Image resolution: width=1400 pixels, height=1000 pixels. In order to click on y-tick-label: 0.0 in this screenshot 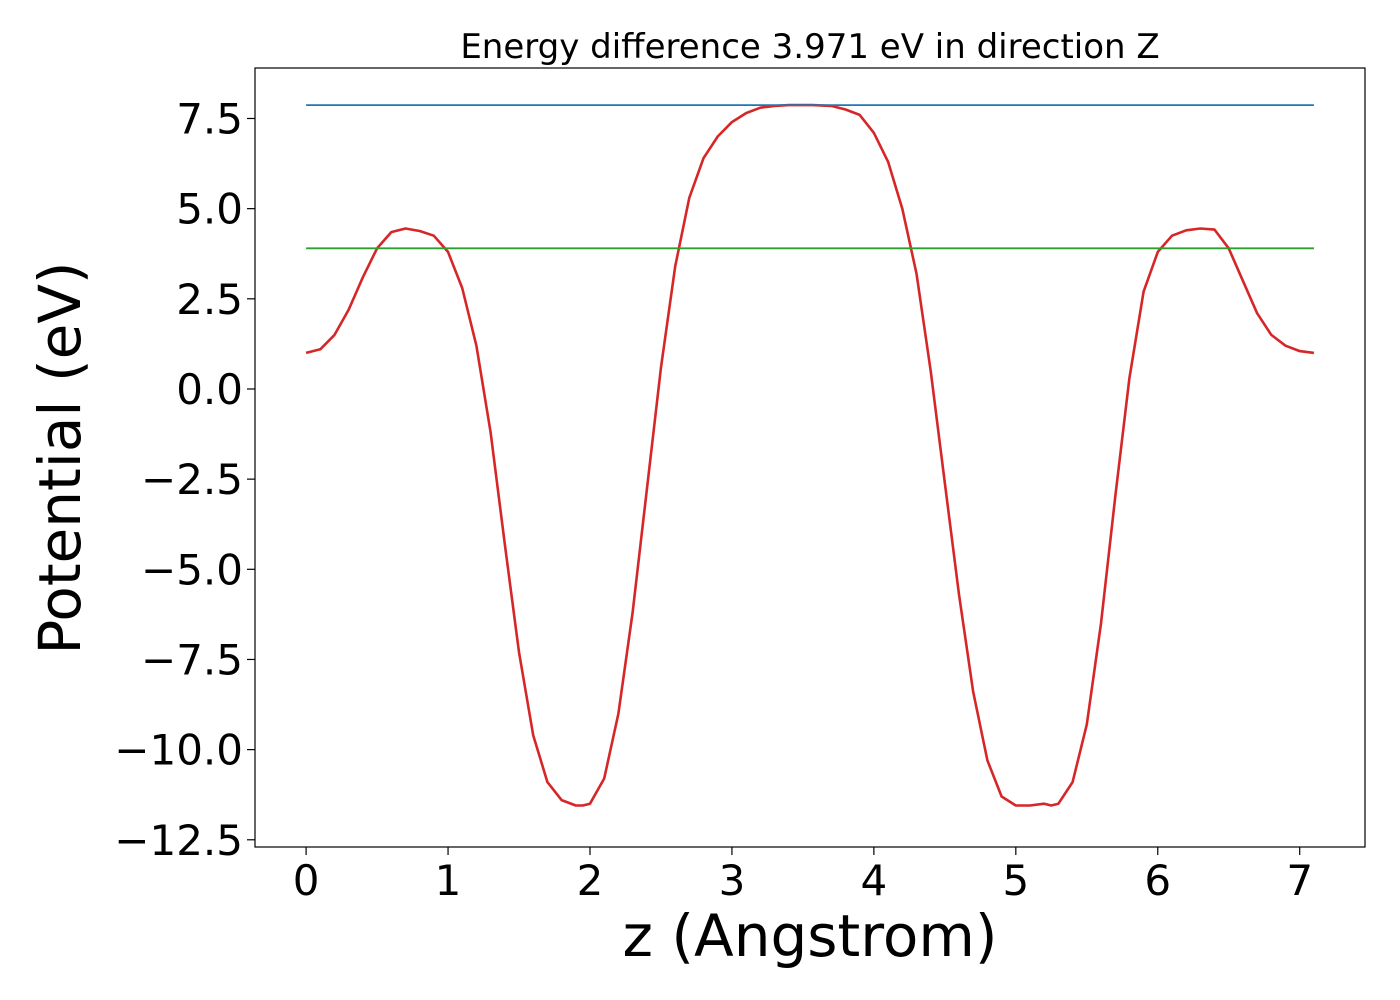, I will do `click(209, 389)`.